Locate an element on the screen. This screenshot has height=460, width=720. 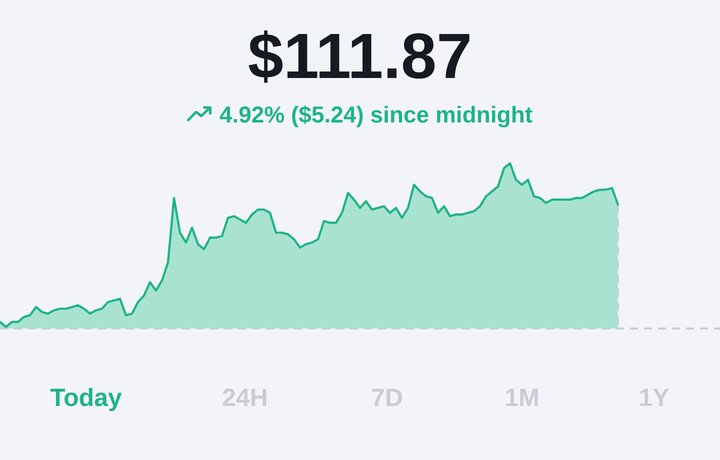
chart-title: $111.87 is located at coordinates (359, 56).